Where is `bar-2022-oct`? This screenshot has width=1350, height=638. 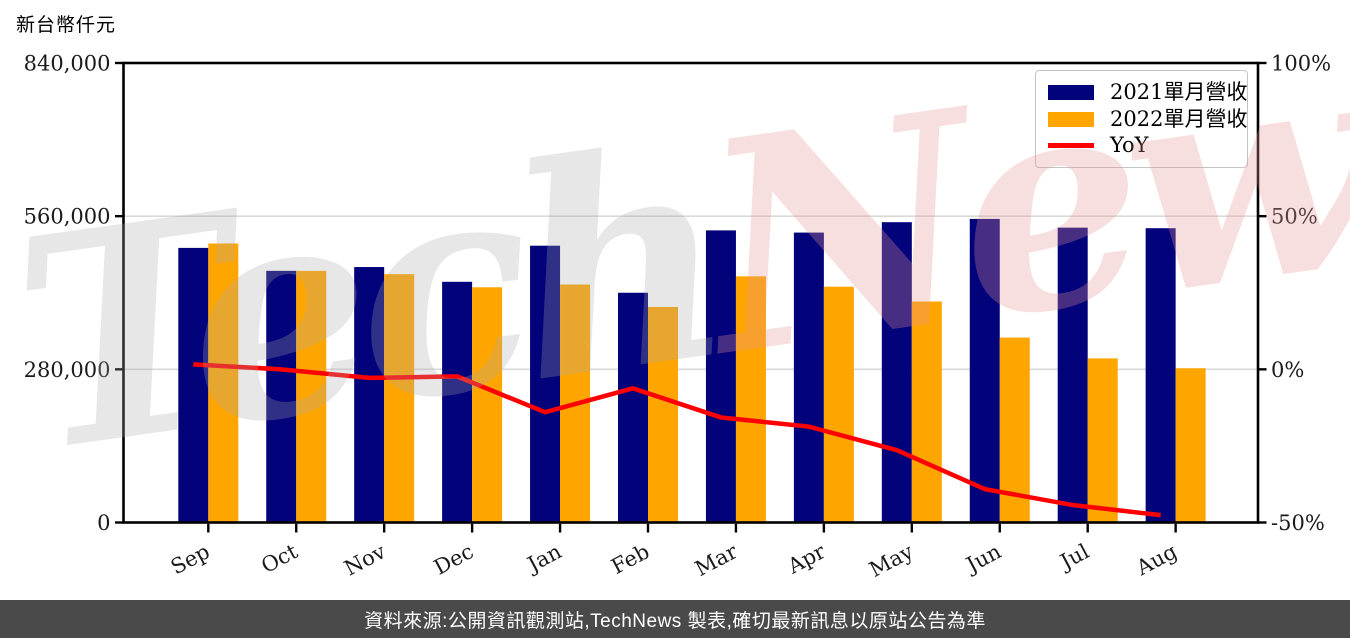 bar-2022-oct is located at coordinates (311, 396).